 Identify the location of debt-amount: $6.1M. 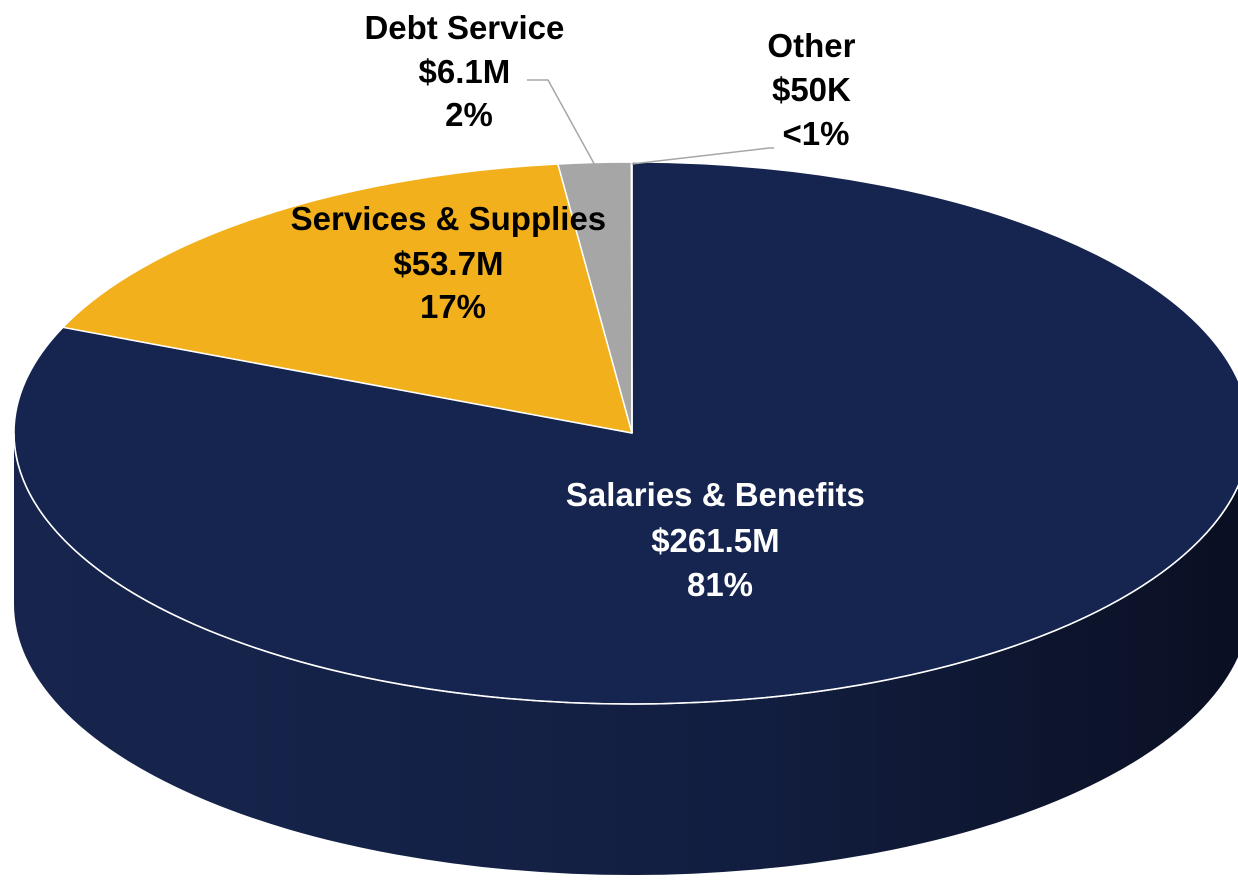
(465, 71).